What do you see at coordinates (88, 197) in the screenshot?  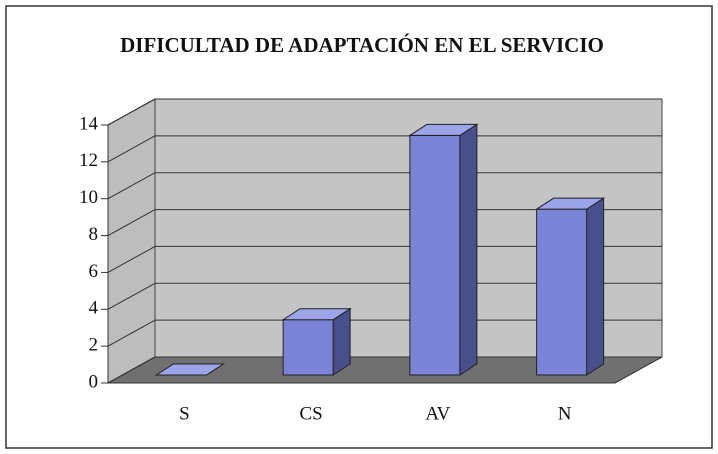 I see `y-tick-label: 10` at bounding box center [88, 197].